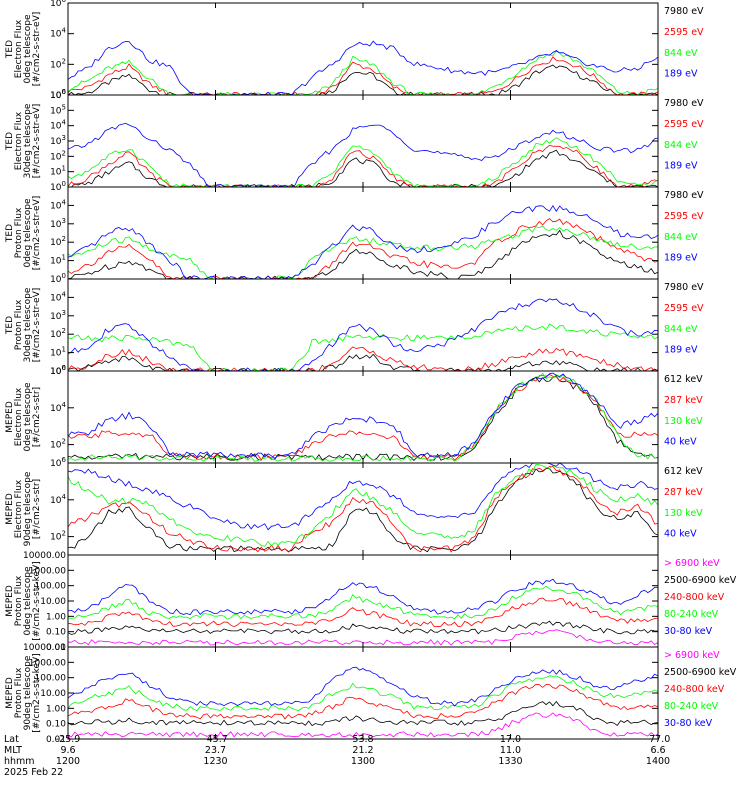 This screenshot has height=800, width=750. What do you see at coordinates (68, 739) in the screenshot?
I see `x-tick-label: -25.9` at bounding box center [68, 739].